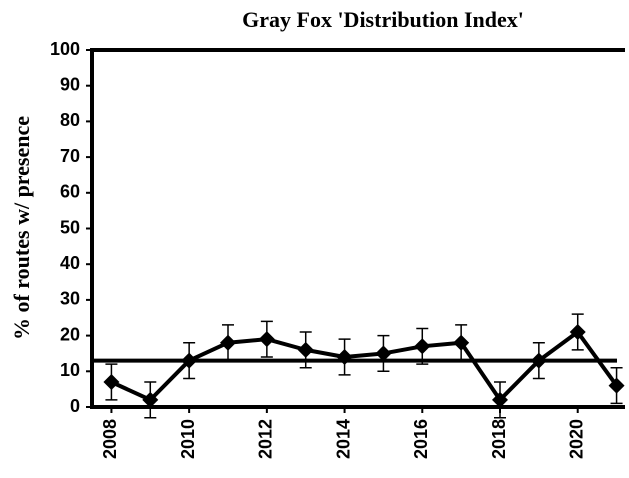  What do you see at coordinates (21, 228) in the screenshot?
I see `y-axis-label: % of routes w/ presence` at bounding box center [21, 228].